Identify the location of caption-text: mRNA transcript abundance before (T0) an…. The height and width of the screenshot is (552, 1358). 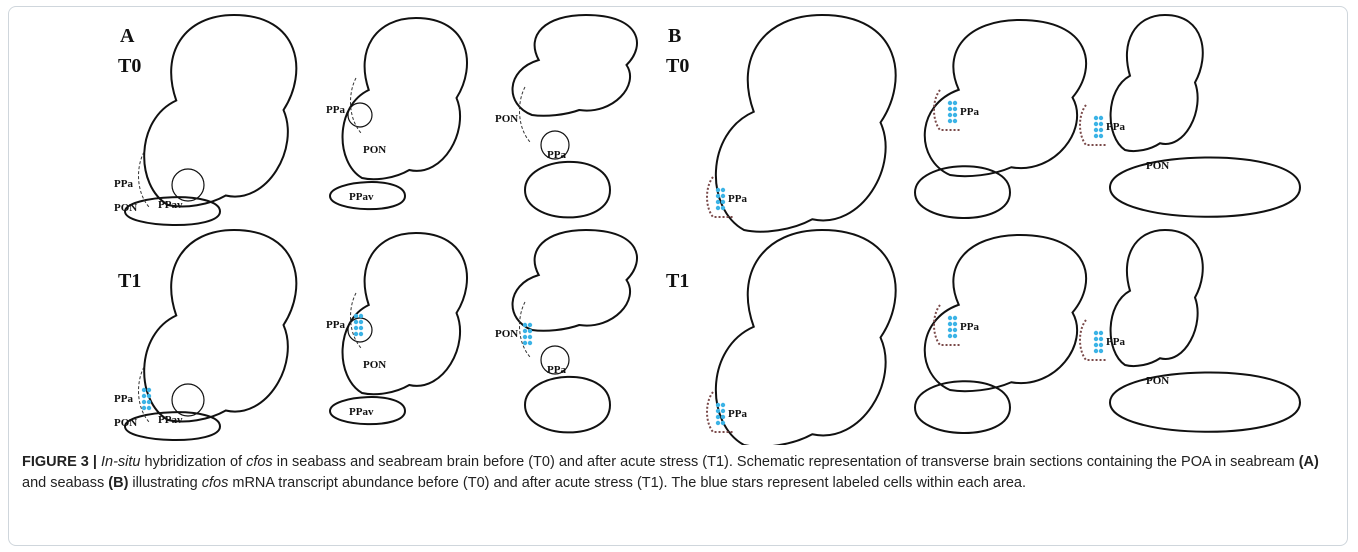
(627, 483).